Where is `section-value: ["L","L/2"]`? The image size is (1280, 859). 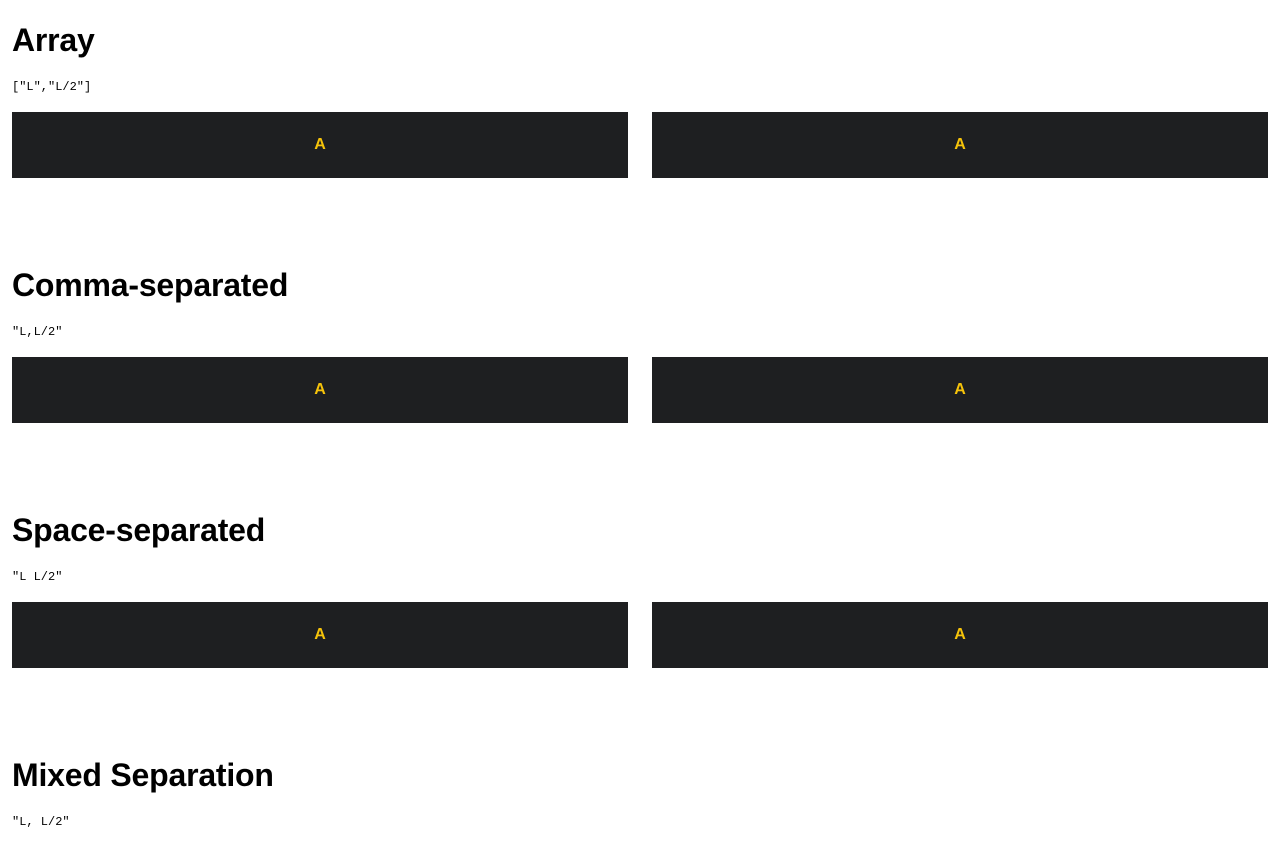
section-value: ["L","L/2"] is located at coordinates (52, 87).